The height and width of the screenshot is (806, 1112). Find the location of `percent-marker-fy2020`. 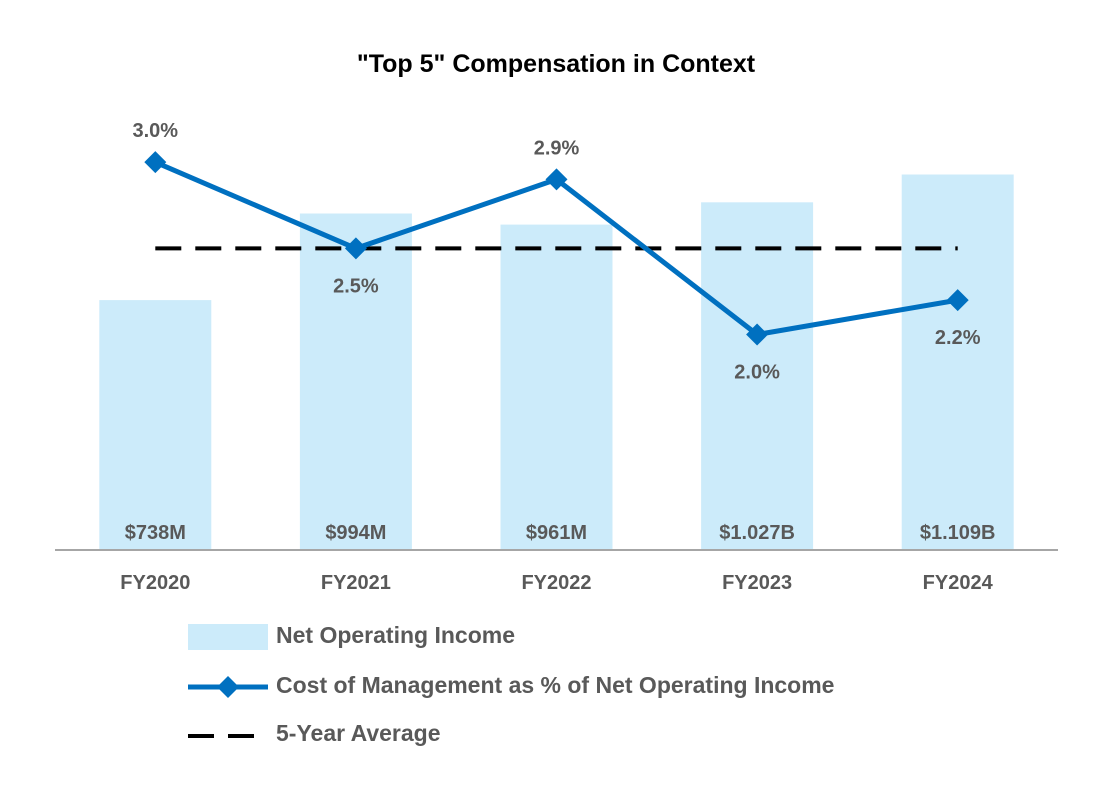

percent-marker-fy2020 is located at coordinates (155, 162).